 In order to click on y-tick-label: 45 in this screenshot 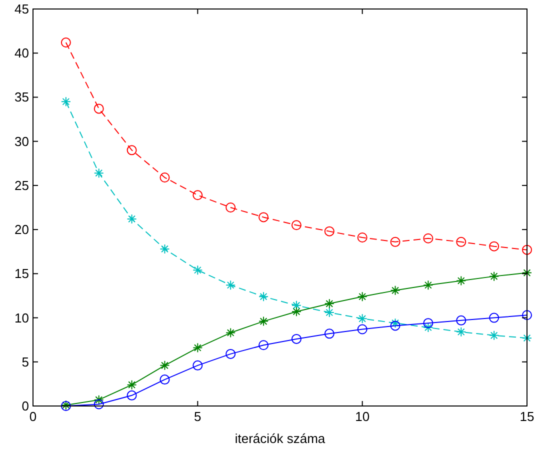, I will do `click(21, 9)`.